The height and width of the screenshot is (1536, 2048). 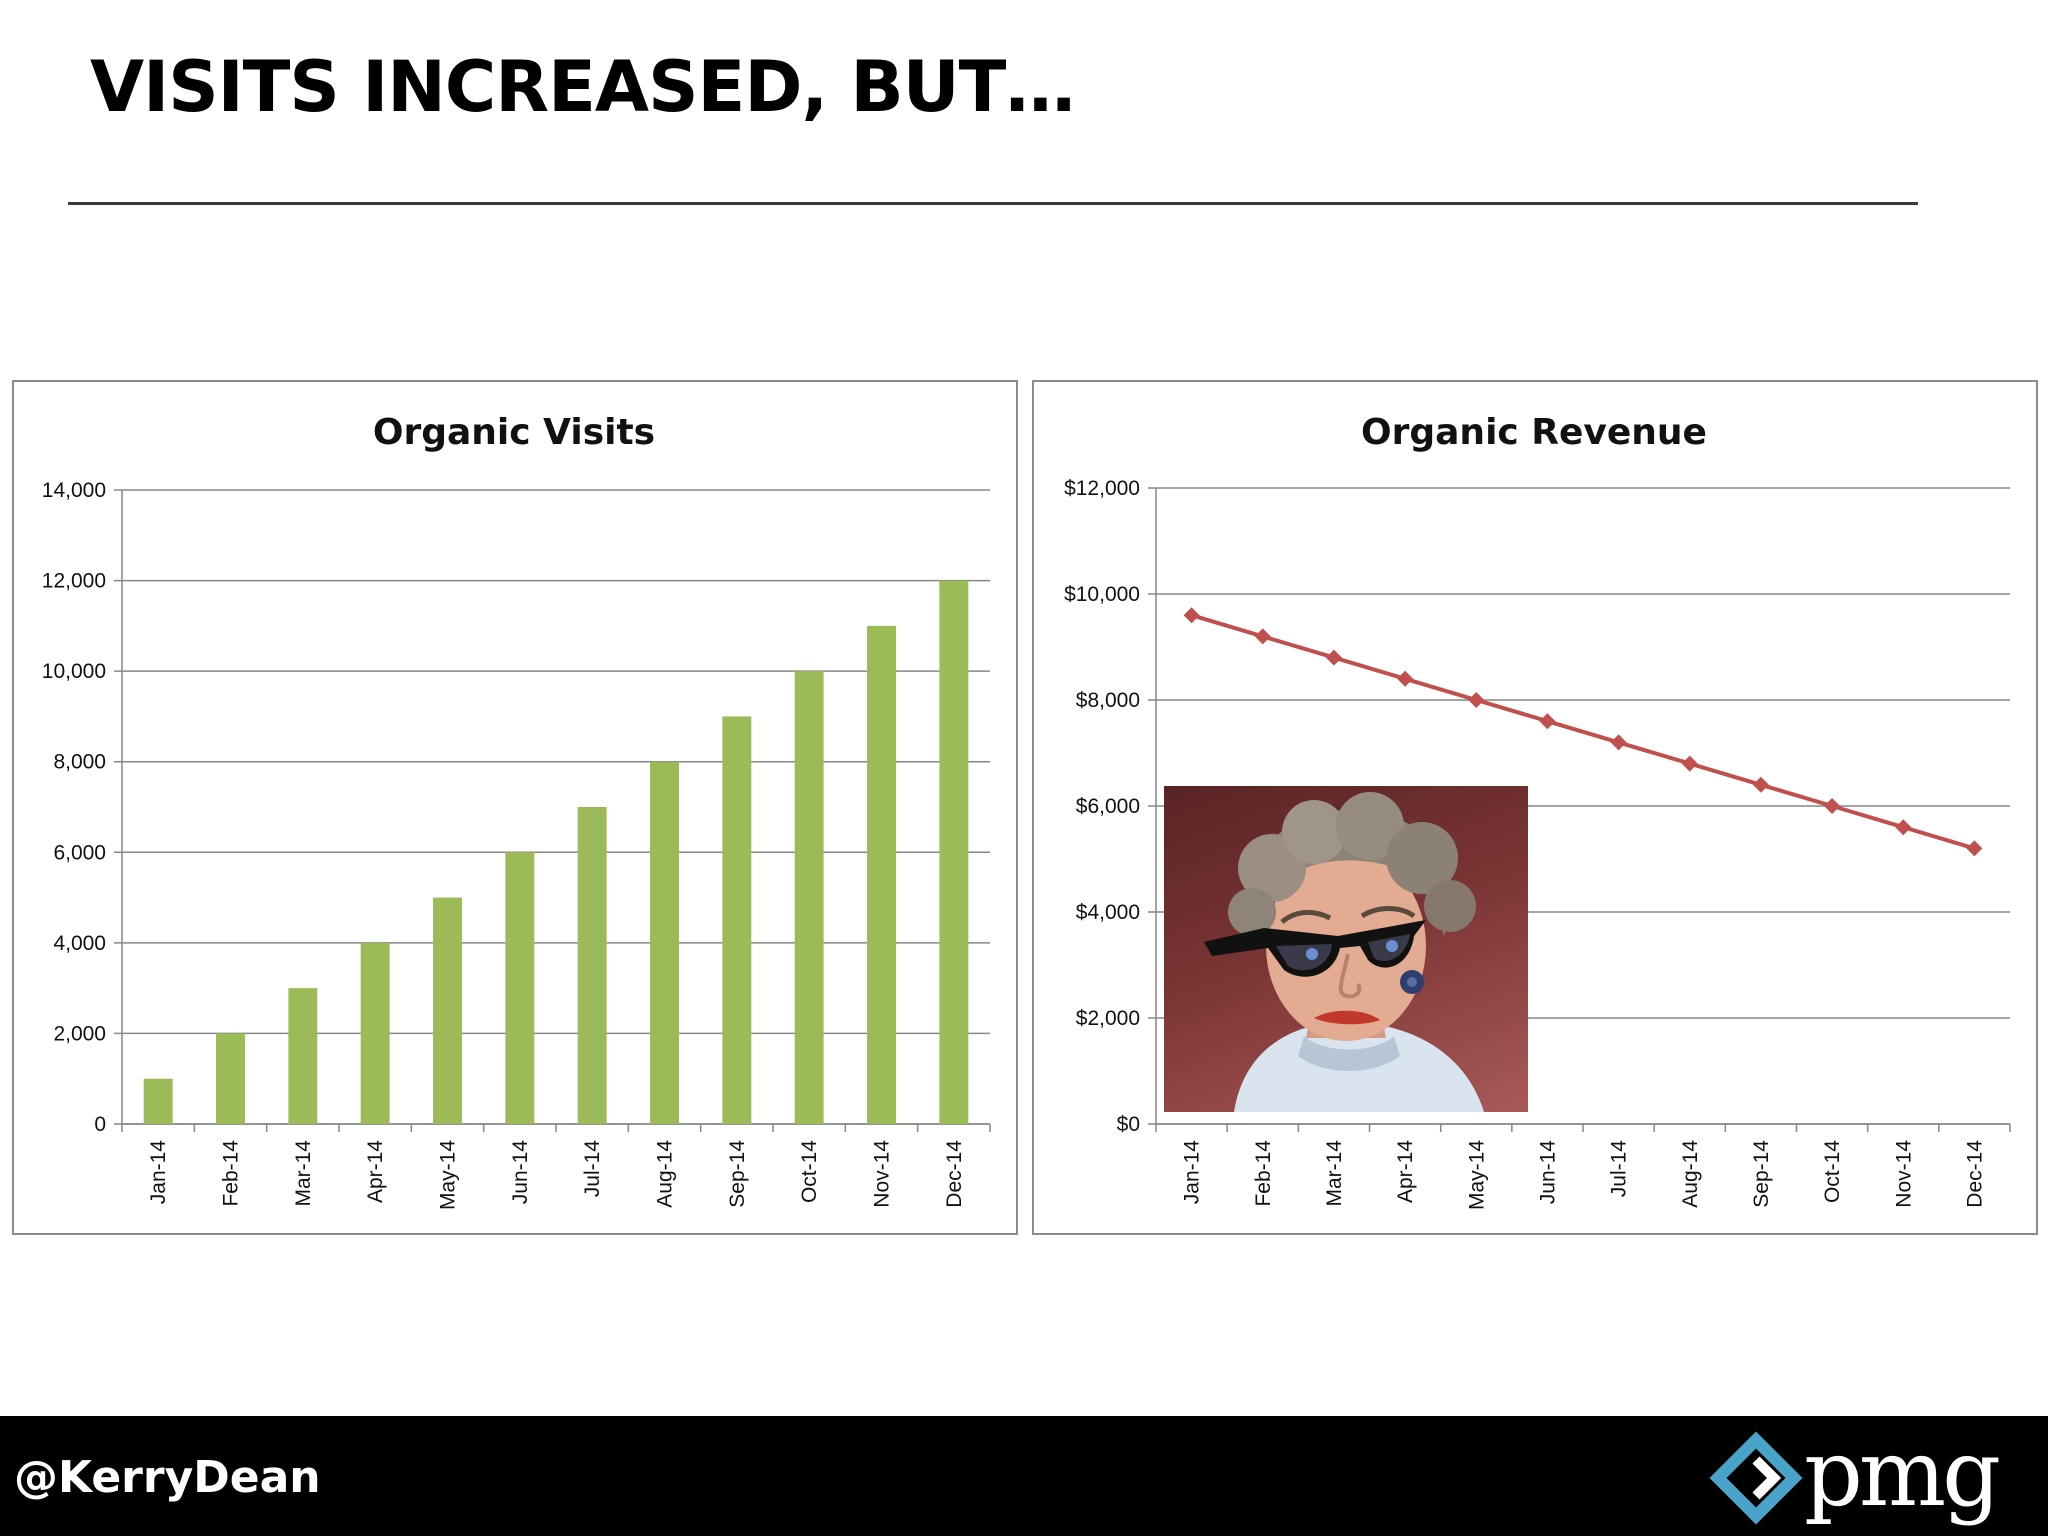 What do you see at coordinates (1102, 594) in the screenshot?
I see `y-tick-label: $10,000` at bounding box center [1102, 594].